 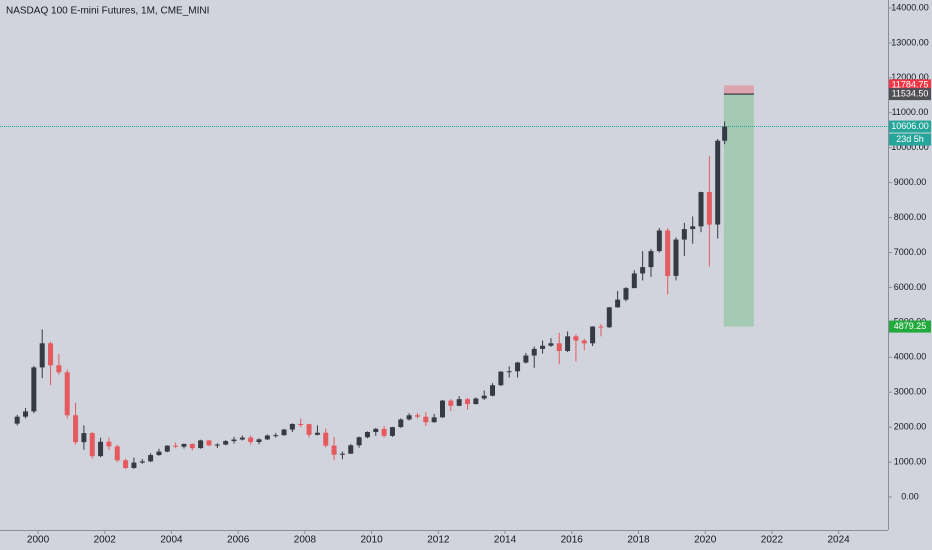 What do you see at coordinates (171, 540) in the screenshot?
I see `x-tick-label: 2004` at bounding box center [171, 540].